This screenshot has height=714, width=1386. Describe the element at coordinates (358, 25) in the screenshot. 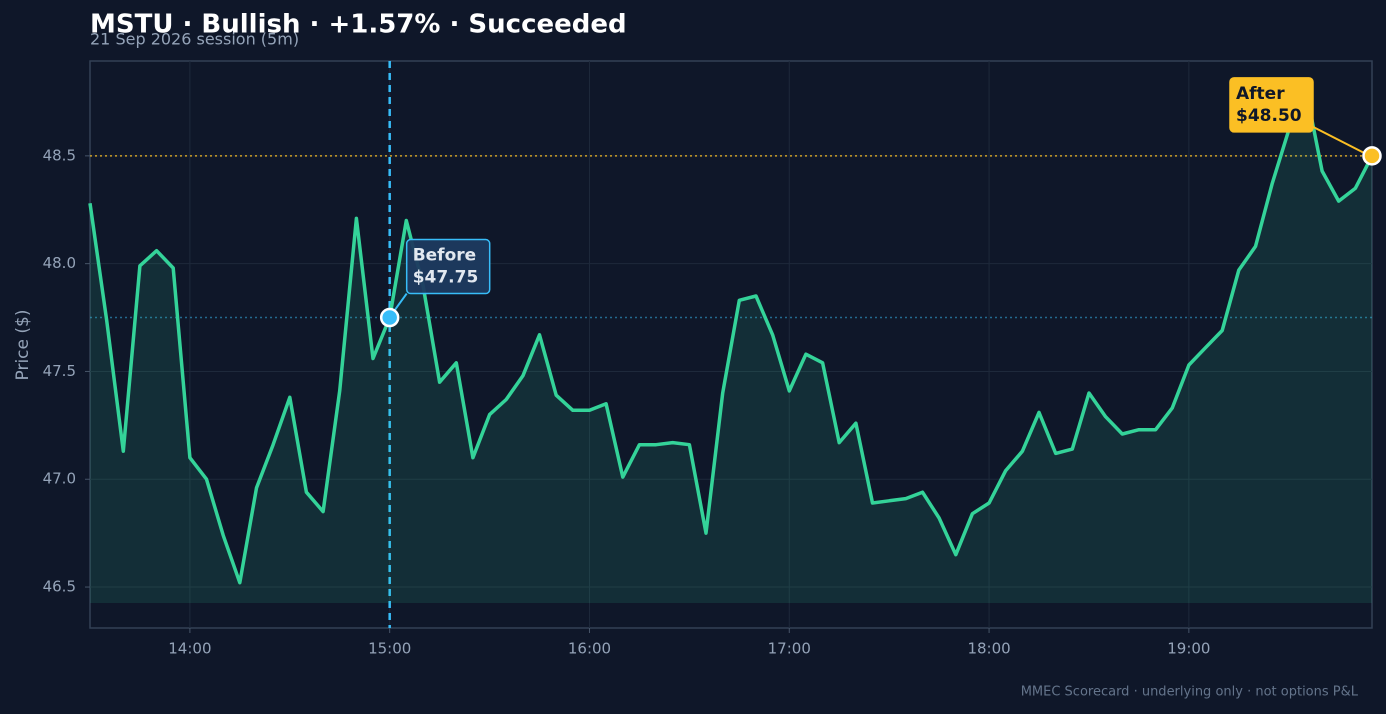

I see `chart-title: MSTU · Bullish · +1.57% · Succeeded` at that location.